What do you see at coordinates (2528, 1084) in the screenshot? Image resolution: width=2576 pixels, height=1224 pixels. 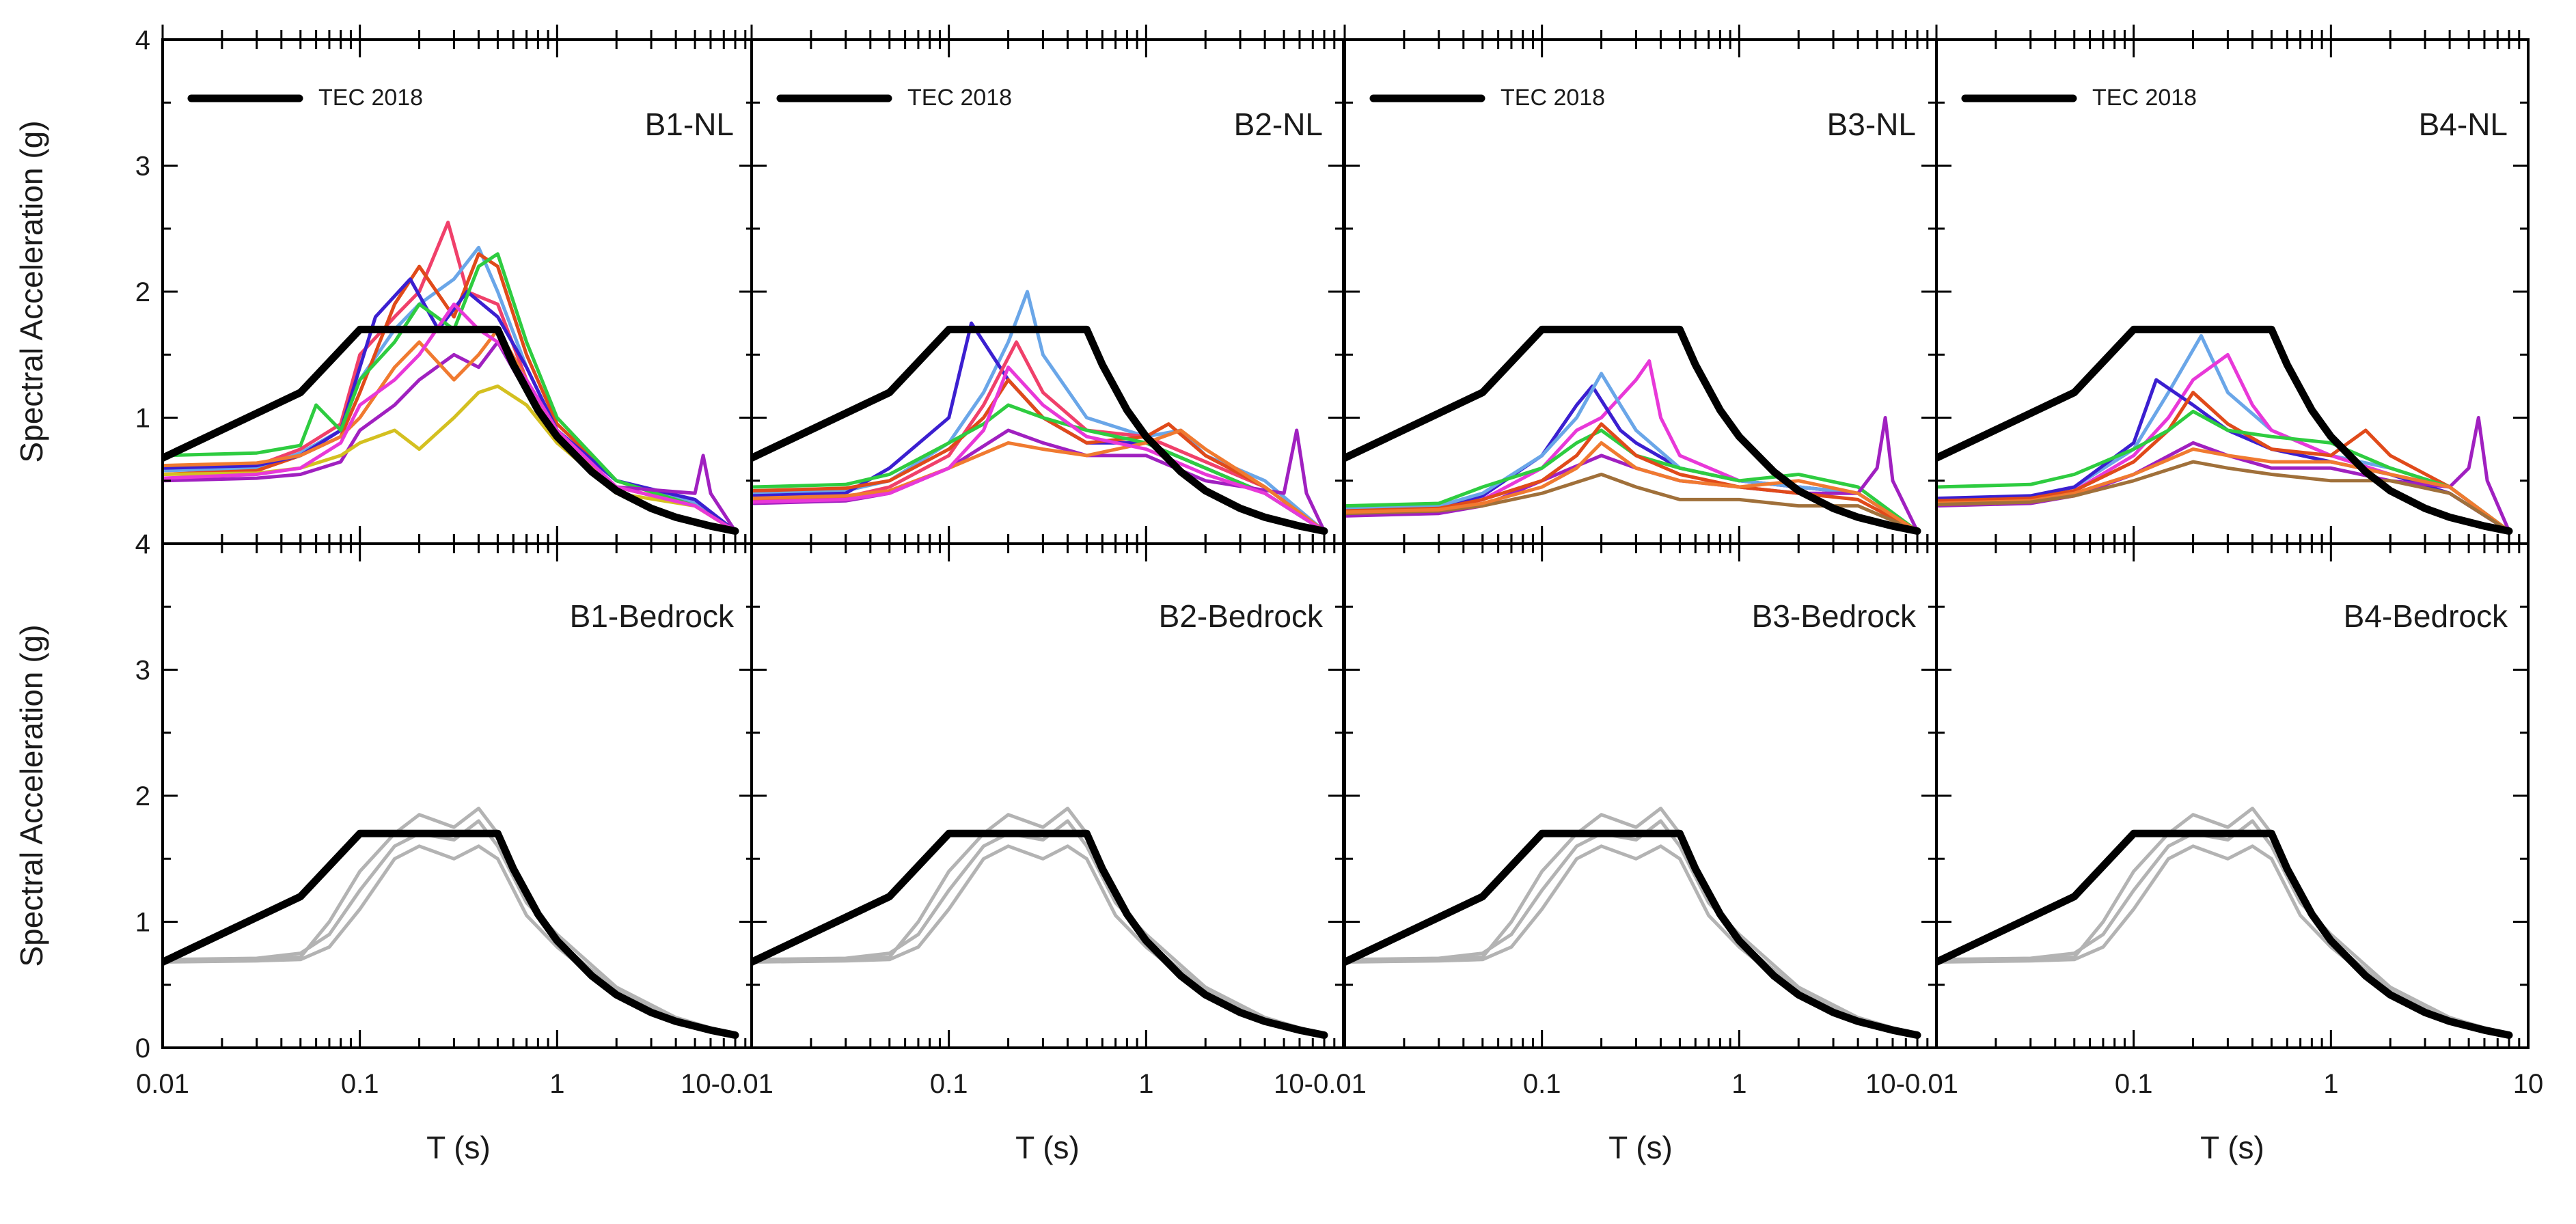 I see `x-tick-label: 10` at bounding box center [2528, 1084].